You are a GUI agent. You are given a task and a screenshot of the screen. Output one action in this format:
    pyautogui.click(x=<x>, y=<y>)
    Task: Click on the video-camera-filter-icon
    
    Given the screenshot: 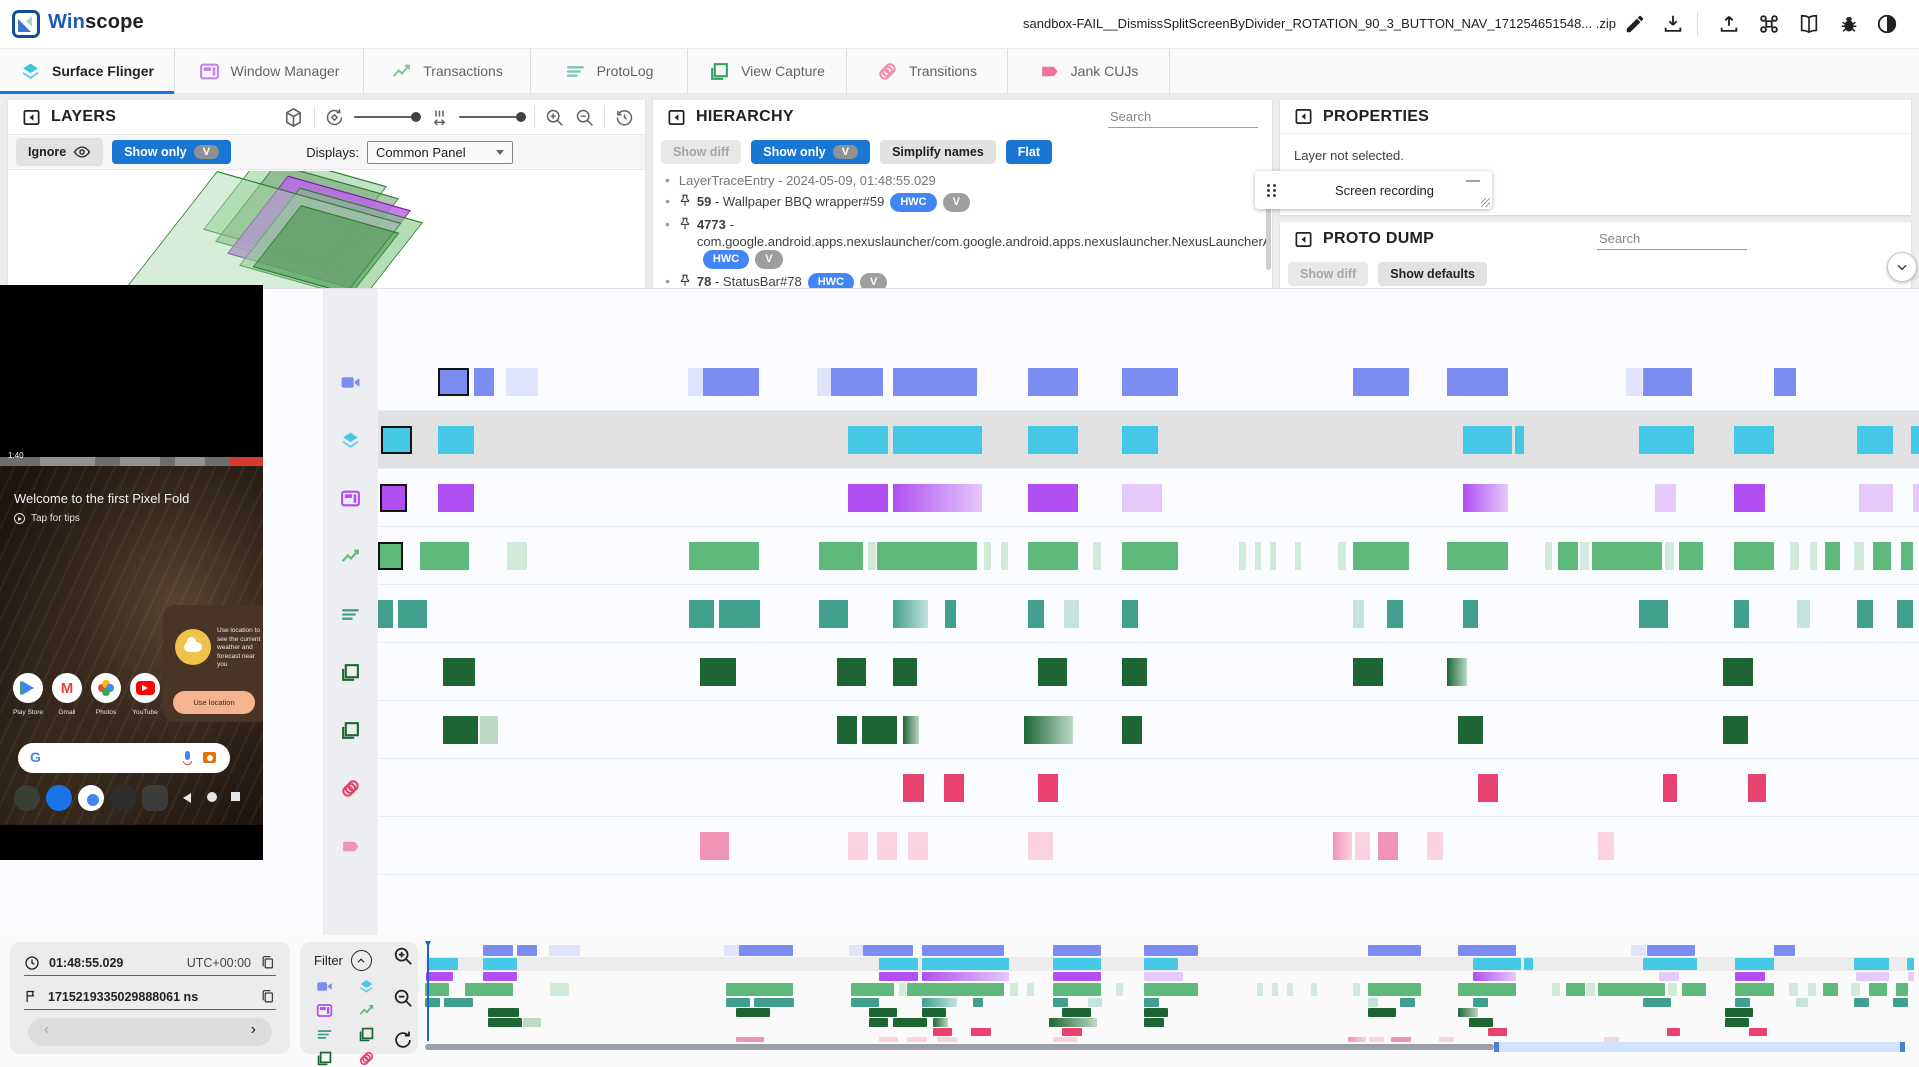 What is the action you would take?
    pyautogui.click(x=324, y=986)
    